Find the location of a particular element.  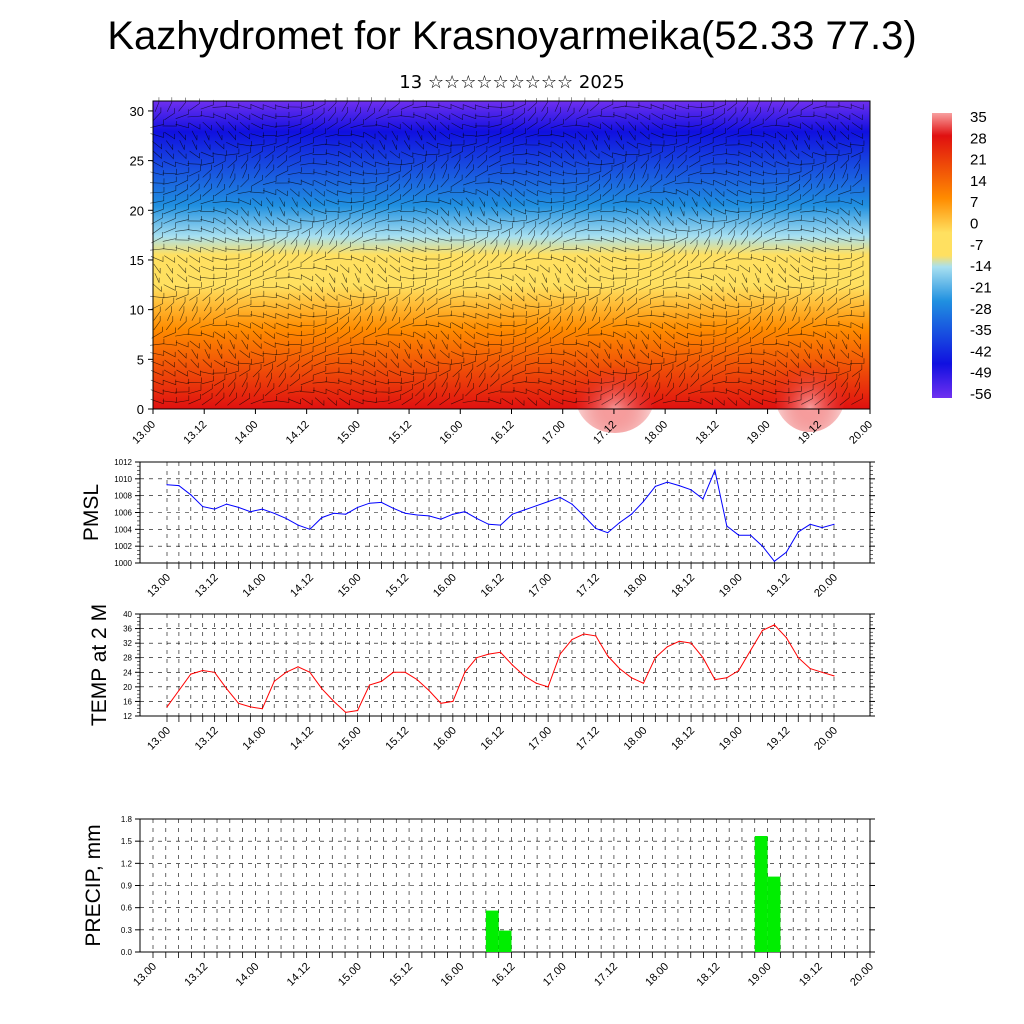

x-tick-label: 14.00 is located at coordinates (248, 975).